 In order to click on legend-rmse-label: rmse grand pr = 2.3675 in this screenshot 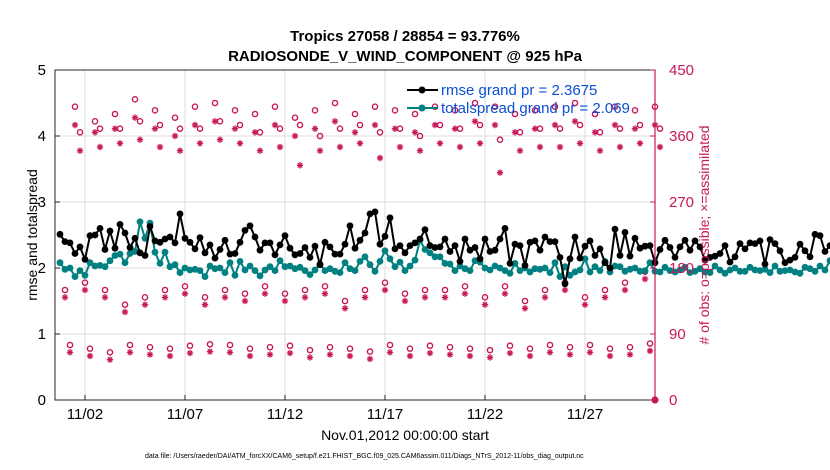, I will do `click(519, 90)`.